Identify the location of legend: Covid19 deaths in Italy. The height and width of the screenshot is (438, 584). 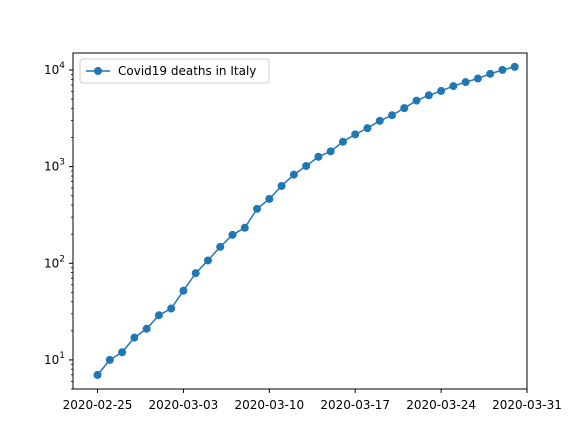
(174, 71).